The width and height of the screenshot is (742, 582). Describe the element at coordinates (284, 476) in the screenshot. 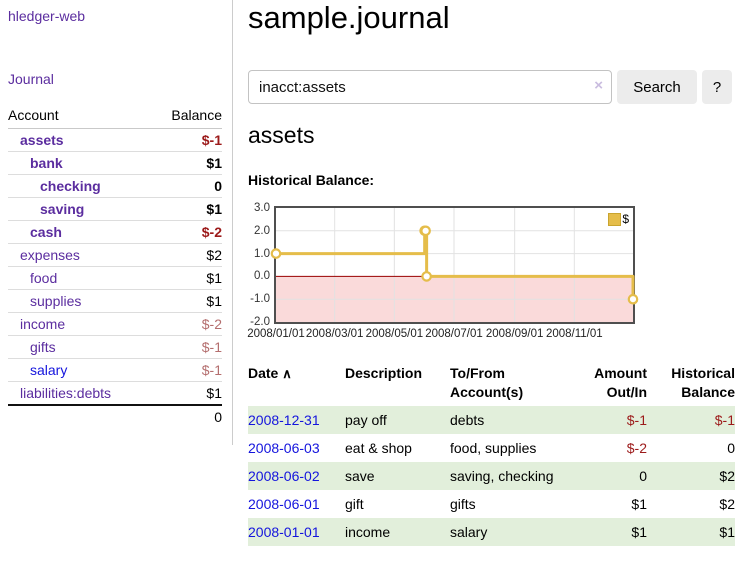

I see `transaction-date-link: 2008-06-02` at that location.